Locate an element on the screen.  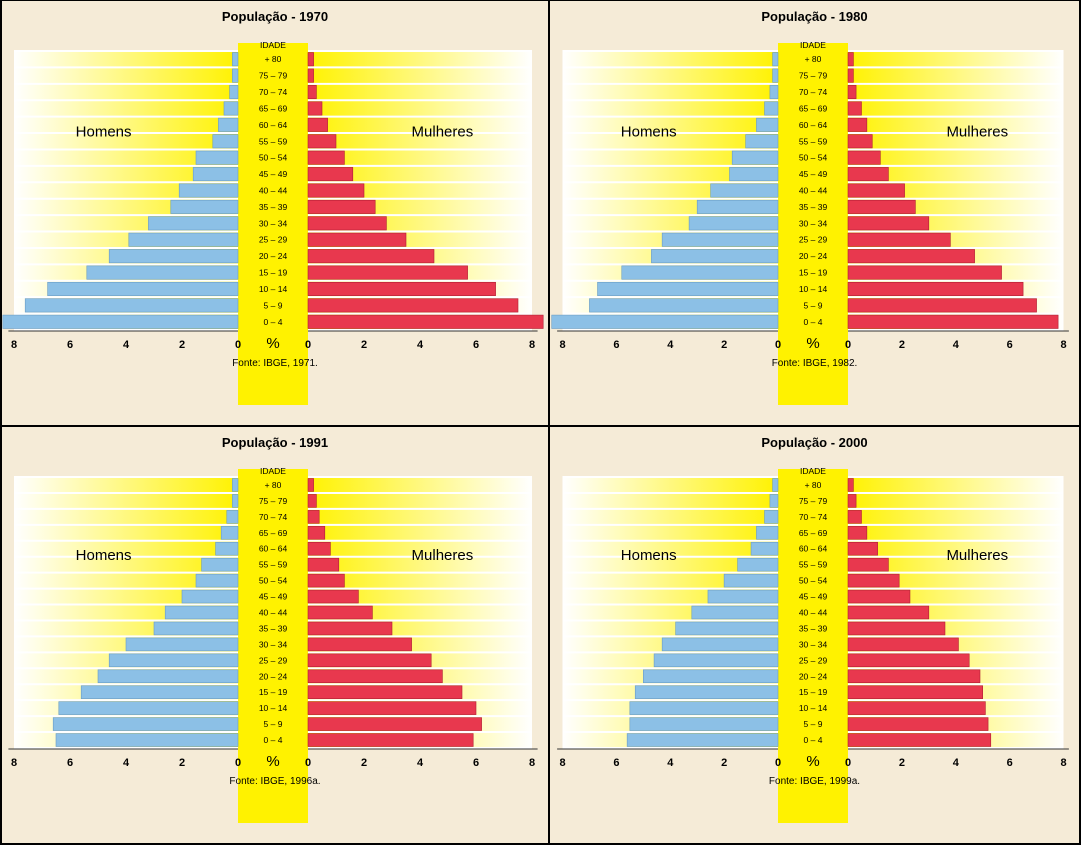
x-tick-label-right: 2 is located at coordinates (902, 345).